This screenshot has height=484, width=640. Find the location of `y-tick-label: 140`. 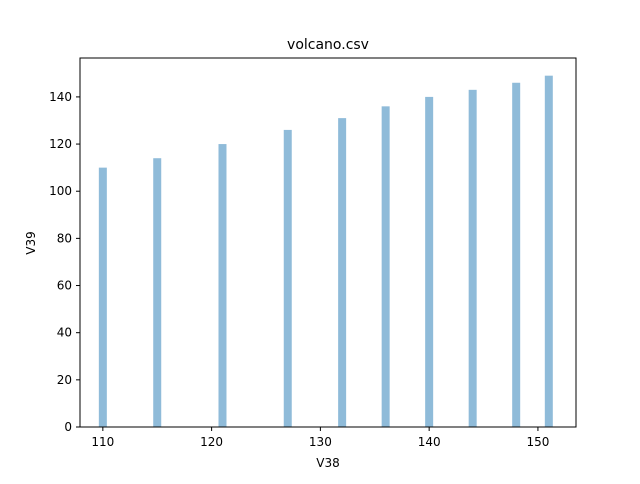

y-tick-label: 140 is located at coordinates (60, 97).